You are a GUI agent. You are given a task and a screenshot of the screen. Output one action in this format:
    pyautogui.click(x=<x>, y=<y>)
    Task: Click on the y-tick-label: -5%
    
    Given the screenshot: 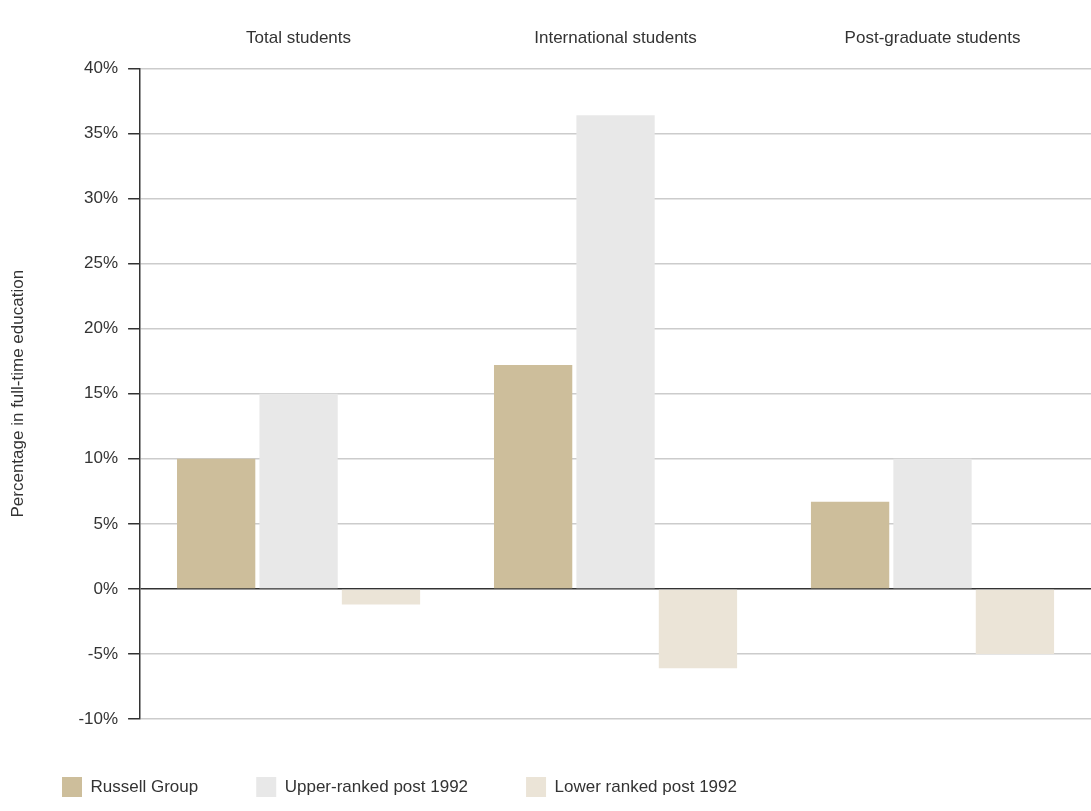 What is the action you would take?
    pyautogui.click(x=103, y=653)
    